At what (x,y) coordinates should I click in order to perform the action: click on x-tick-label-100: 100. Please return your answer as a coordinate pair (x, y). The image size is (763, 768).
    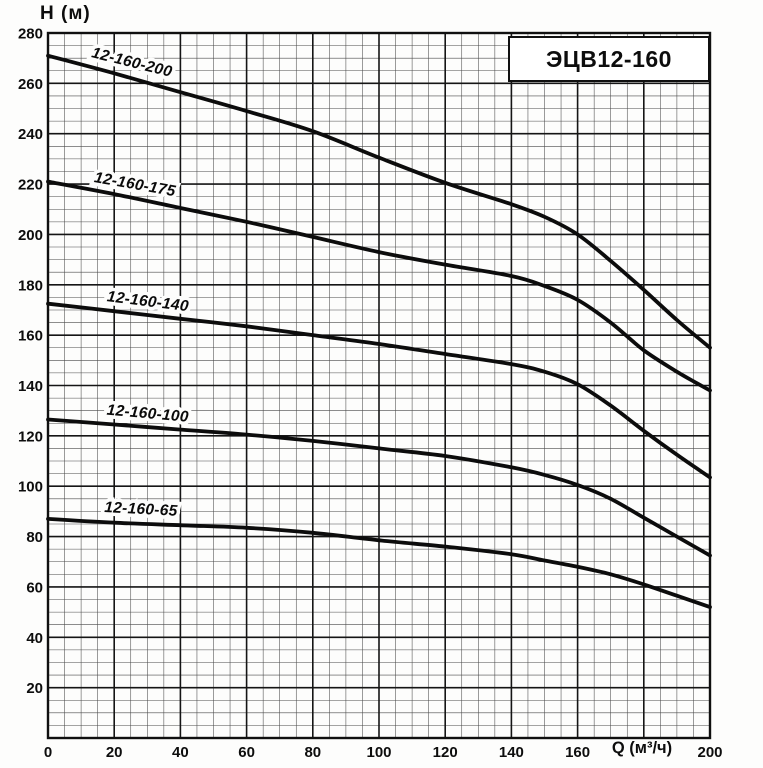
    Looking at the image, I should click on (378, 752).